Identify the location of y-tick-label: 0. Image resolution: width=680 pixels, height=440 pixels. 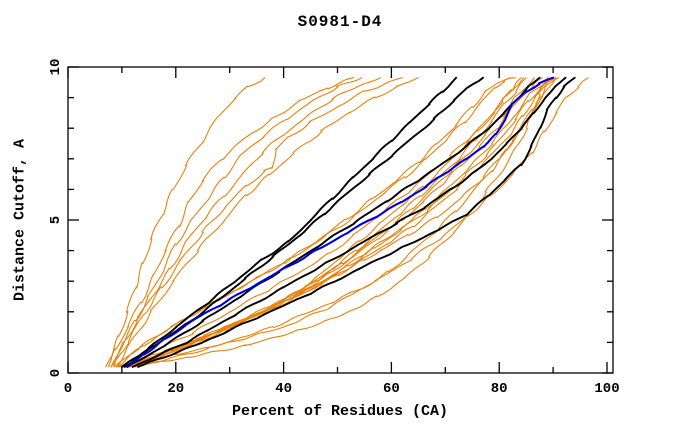
(56, 373).